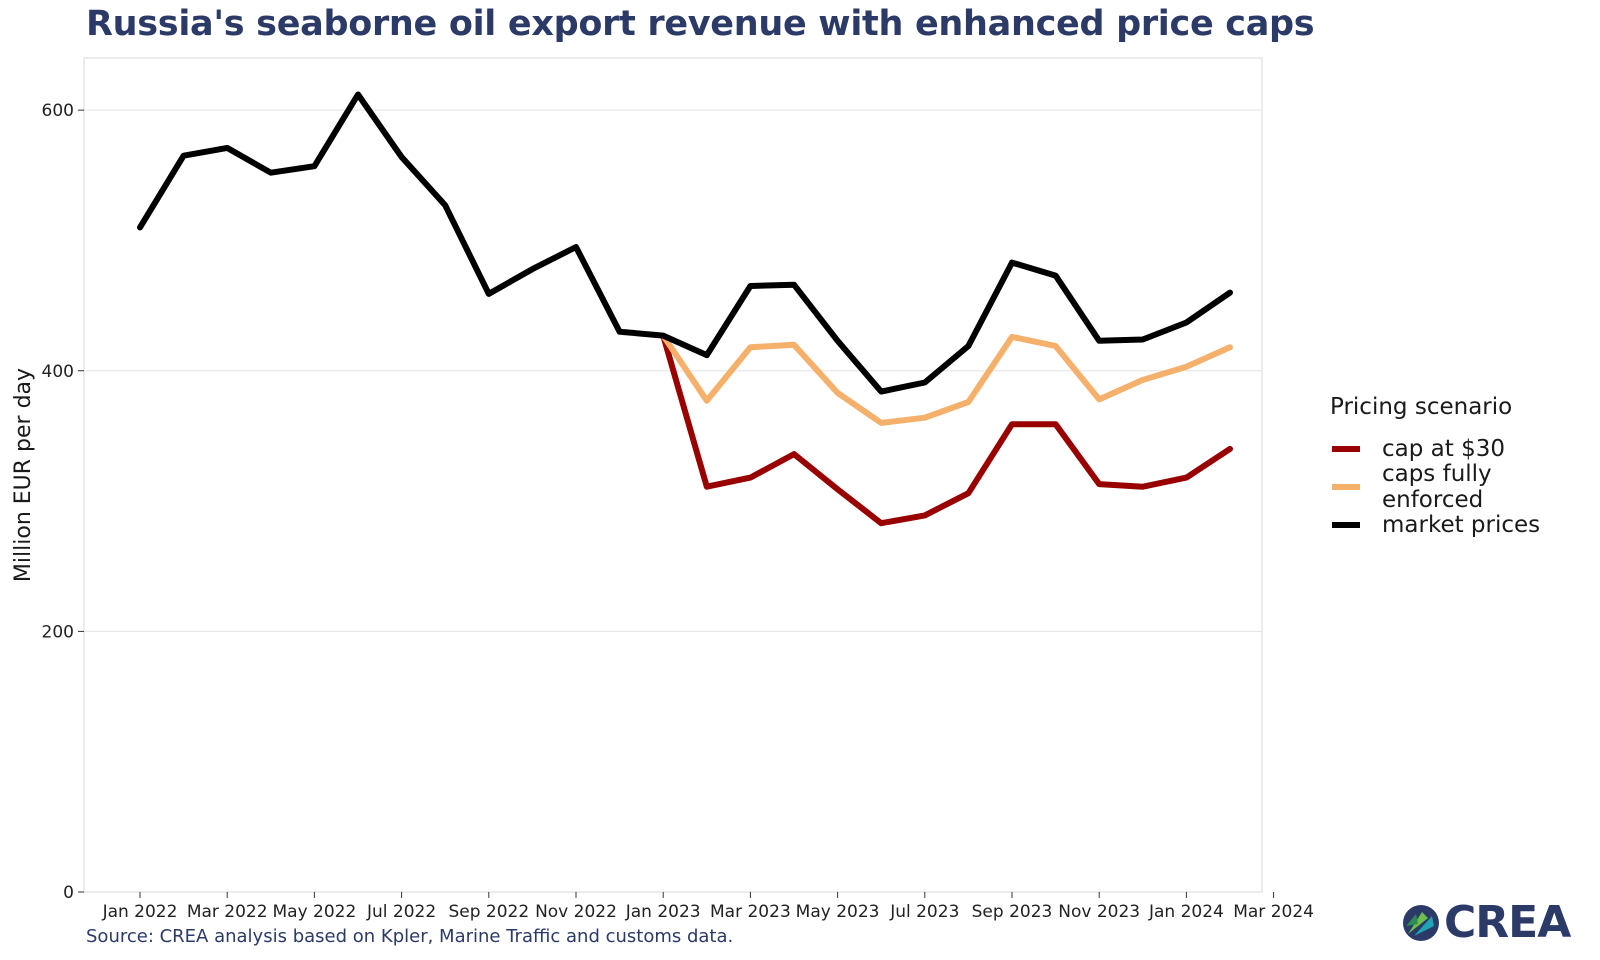 The image size is (1600, 960). I want to click on legend-swatch-cap30, so click(1346, 449).